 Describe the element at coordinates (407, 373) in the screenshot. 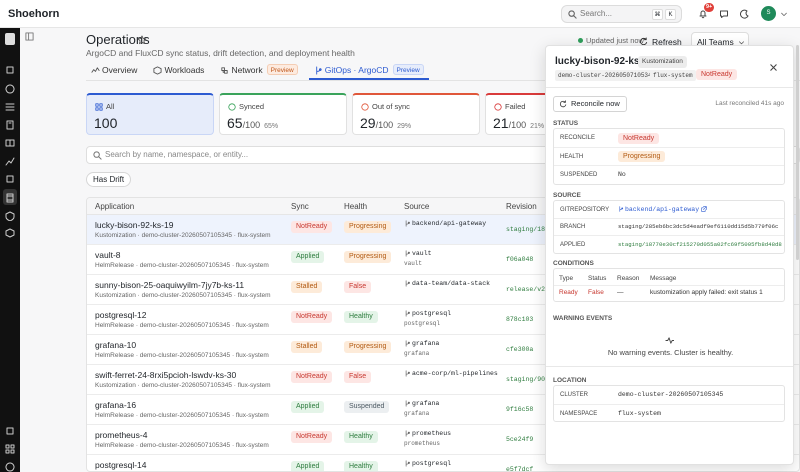

I see `source-icon-shape` at that location.